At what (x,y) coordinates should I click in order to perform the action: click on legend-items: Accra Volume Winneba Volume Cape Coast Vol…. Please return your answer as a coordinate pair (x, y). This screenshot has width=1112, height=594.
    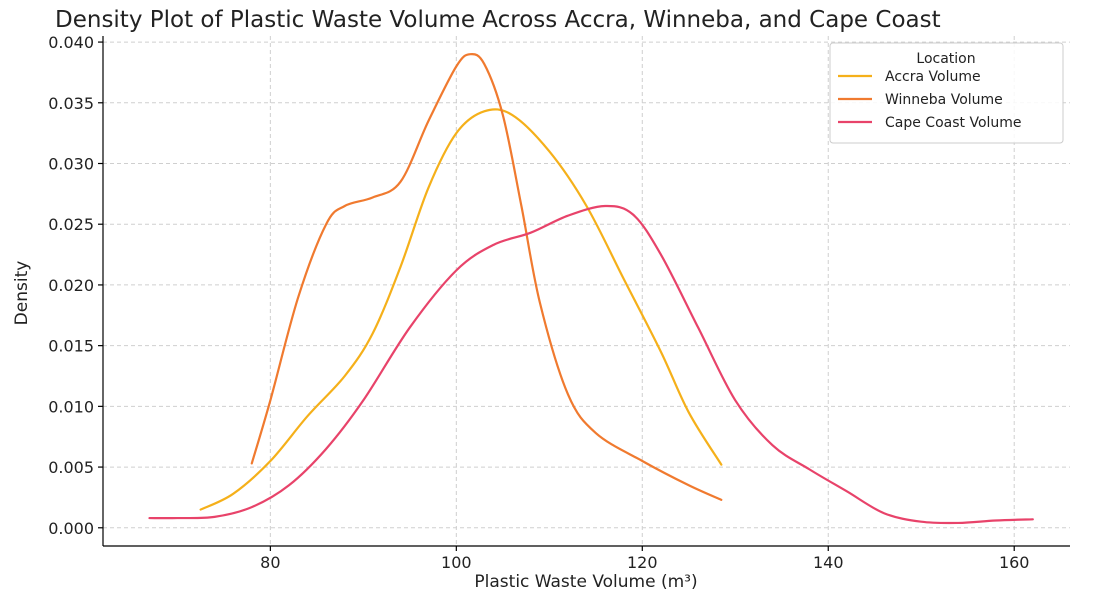
    Looking at the image, I should click on (930, 100).